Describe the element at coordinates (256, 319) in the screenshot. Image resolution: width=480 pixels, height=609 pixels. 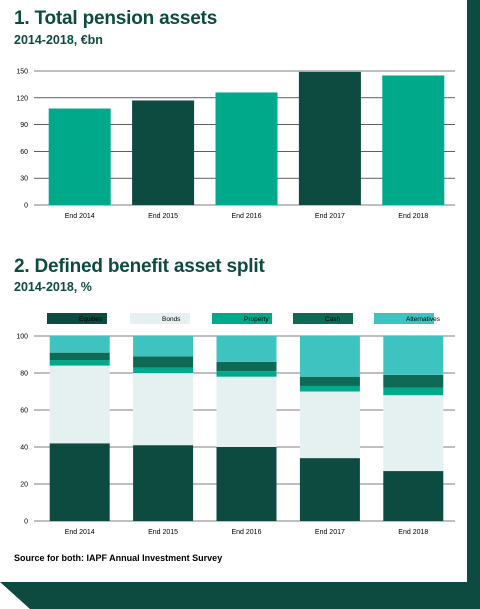
I see `chart2-legend-label: Property` at that location.